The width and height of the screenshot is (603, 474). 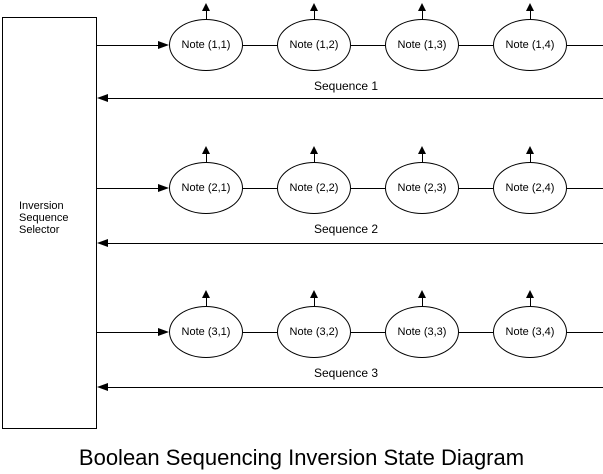 I want to click on note-label: Note (2,3), so click(x=422, y=188).